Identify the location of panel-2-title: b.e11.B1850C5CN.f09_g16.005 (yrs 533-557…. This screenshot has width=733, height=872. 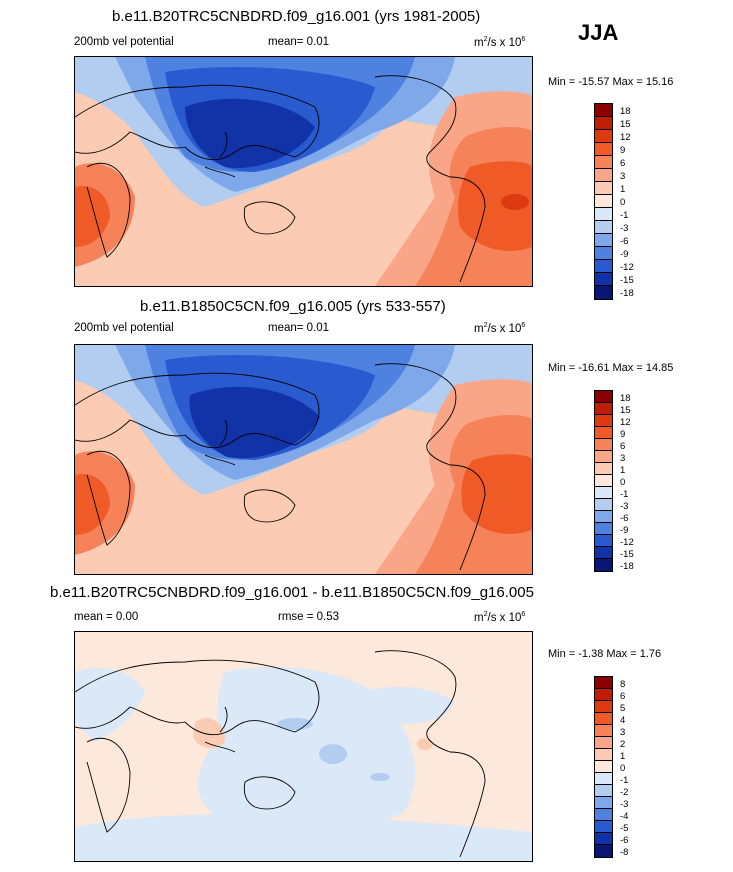
(293, 306).